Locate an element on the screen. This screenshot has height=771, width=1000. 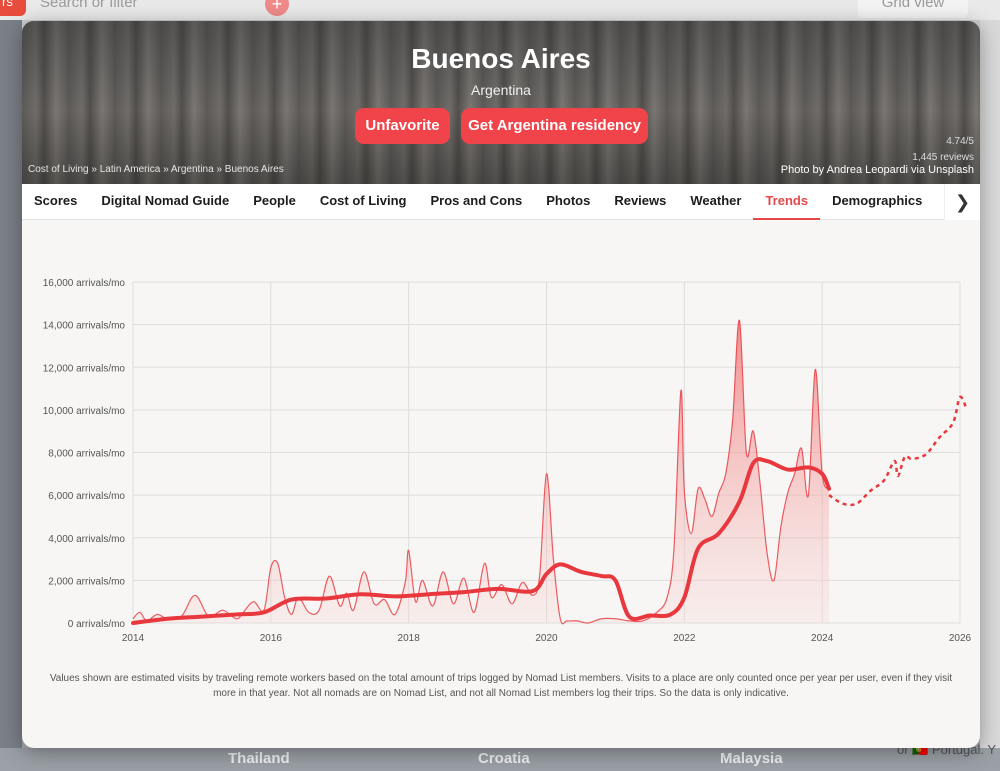
y-tick-label: 10,000 arrivals/mo is located at coordinates (84, 411).